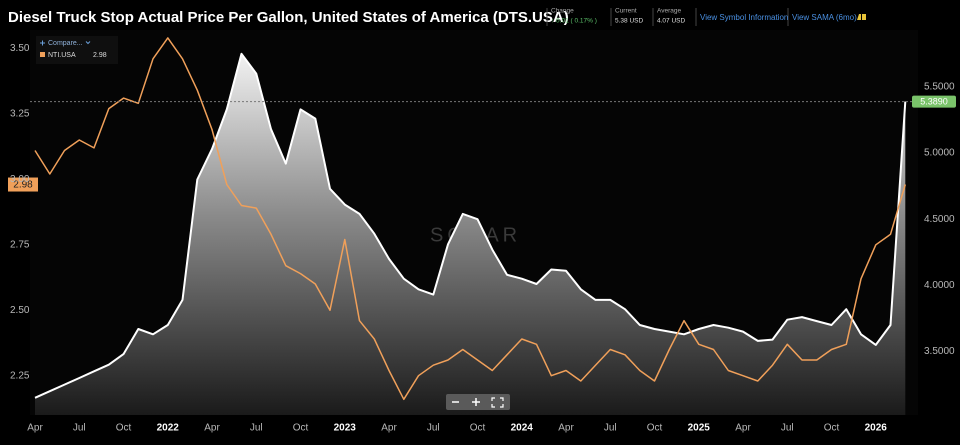  I want to click on legend-swatch, so click(42, 54).